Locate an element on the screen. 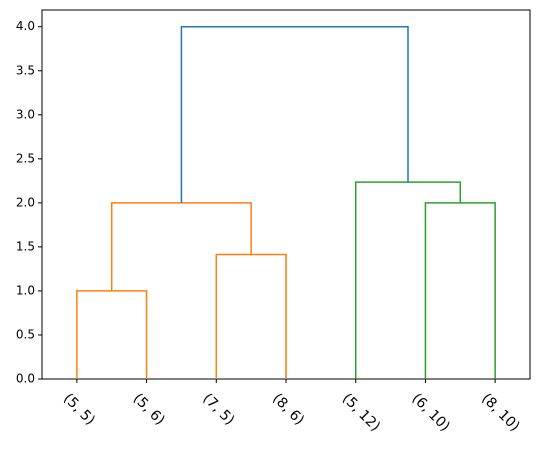 This screenshot has height=451, width=547. y-tick-label: 4.0 is located at coordinates (25, 26).